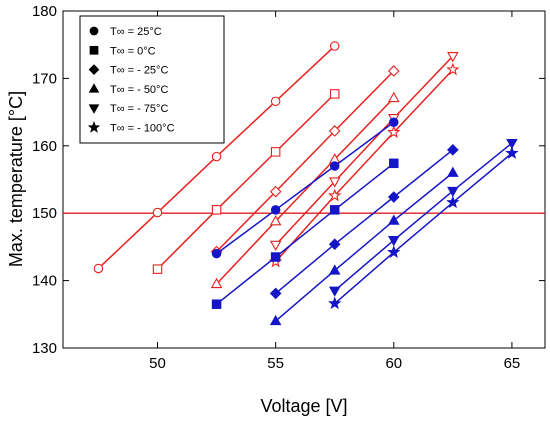 The height and width of the screenshot is (421, 550). Describe the element at coordinates (133, 51) in the screenshot. I see `legend-label: T∞ = 0°C` at that location.